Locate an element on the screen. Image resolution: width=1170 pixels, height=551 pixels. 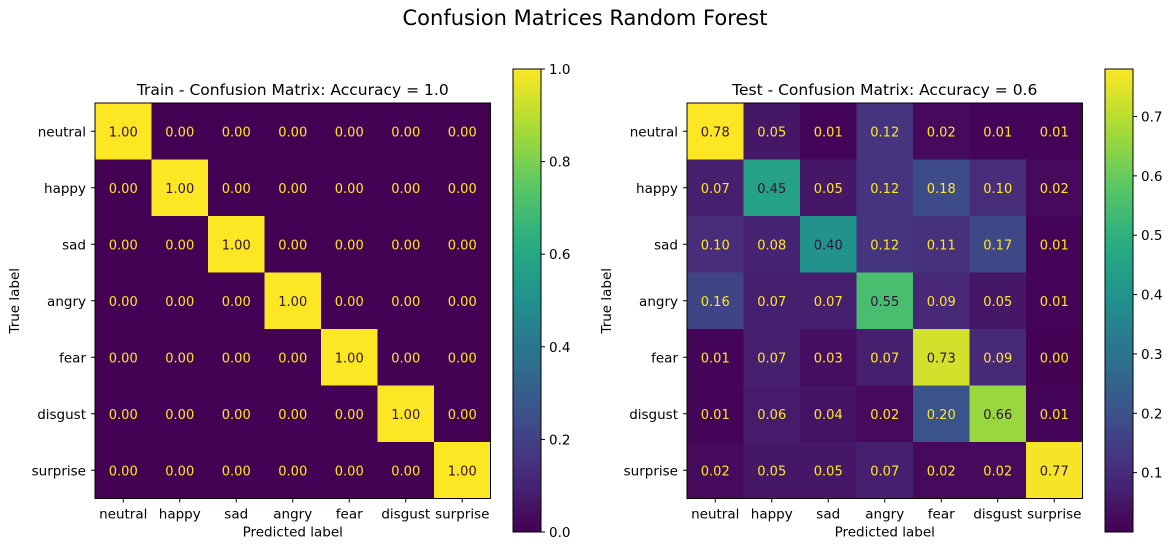
test-cell-fear-neutral is located at coordinates (715, 357).